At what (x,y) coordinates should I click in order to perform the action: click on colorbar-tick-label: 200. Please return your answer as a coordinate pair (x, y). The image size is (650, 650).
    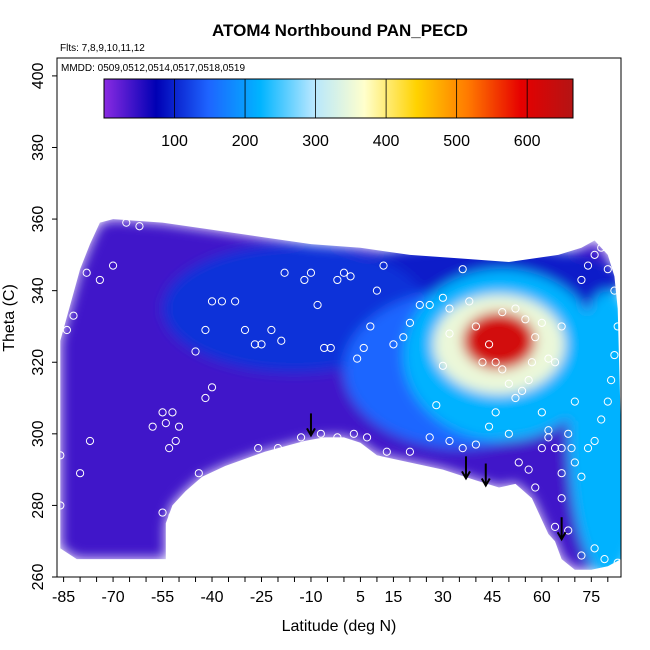
    Looking at the image, I should click on (245, 141).